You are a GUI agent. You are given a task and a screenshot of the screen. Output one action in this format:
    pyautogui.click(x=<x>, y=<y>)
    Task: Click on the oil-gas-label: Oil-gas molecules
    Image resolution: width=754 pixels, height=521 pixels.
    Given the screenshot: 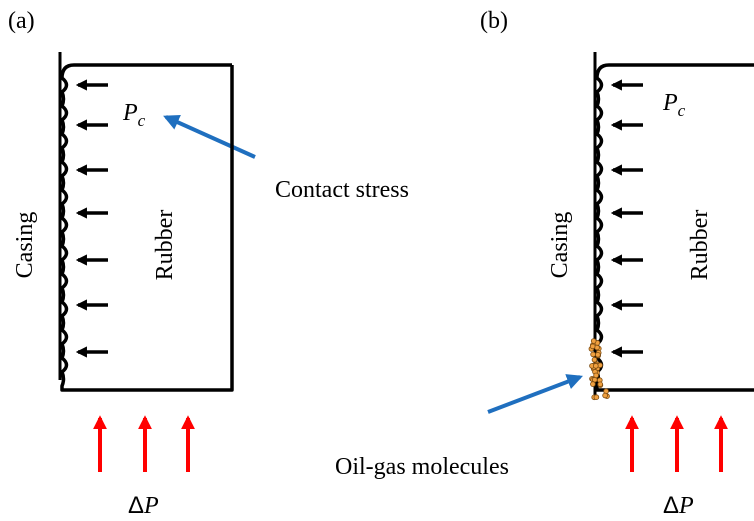 What is the action you would take?
    pyautogui.click(x=422, y=467)
    